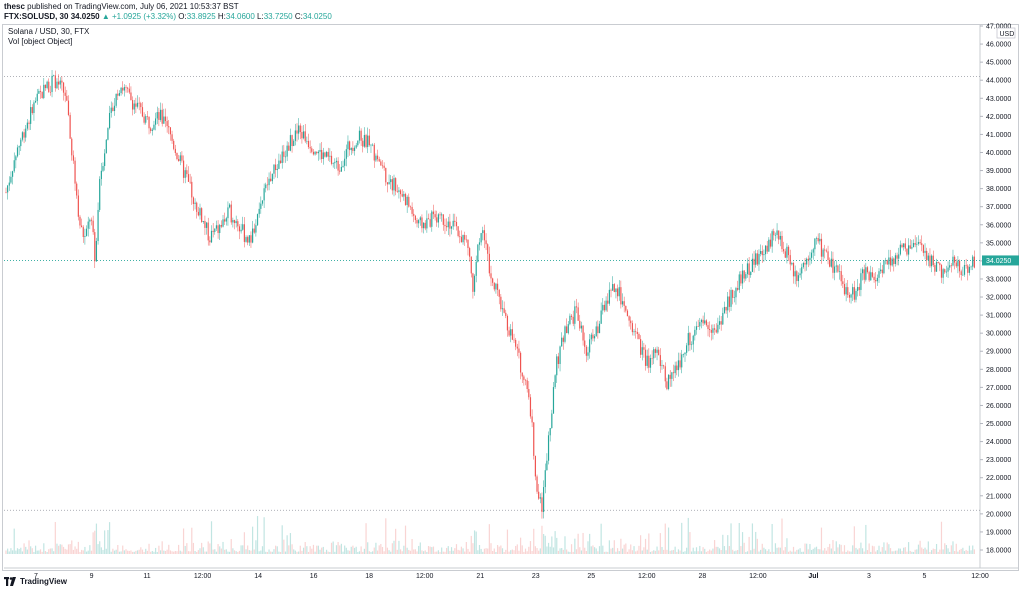 Image resolution: width=1024 pixels, height=590 pixels. I want to click on y-tick-label: 40.0000, so click(998, 153).